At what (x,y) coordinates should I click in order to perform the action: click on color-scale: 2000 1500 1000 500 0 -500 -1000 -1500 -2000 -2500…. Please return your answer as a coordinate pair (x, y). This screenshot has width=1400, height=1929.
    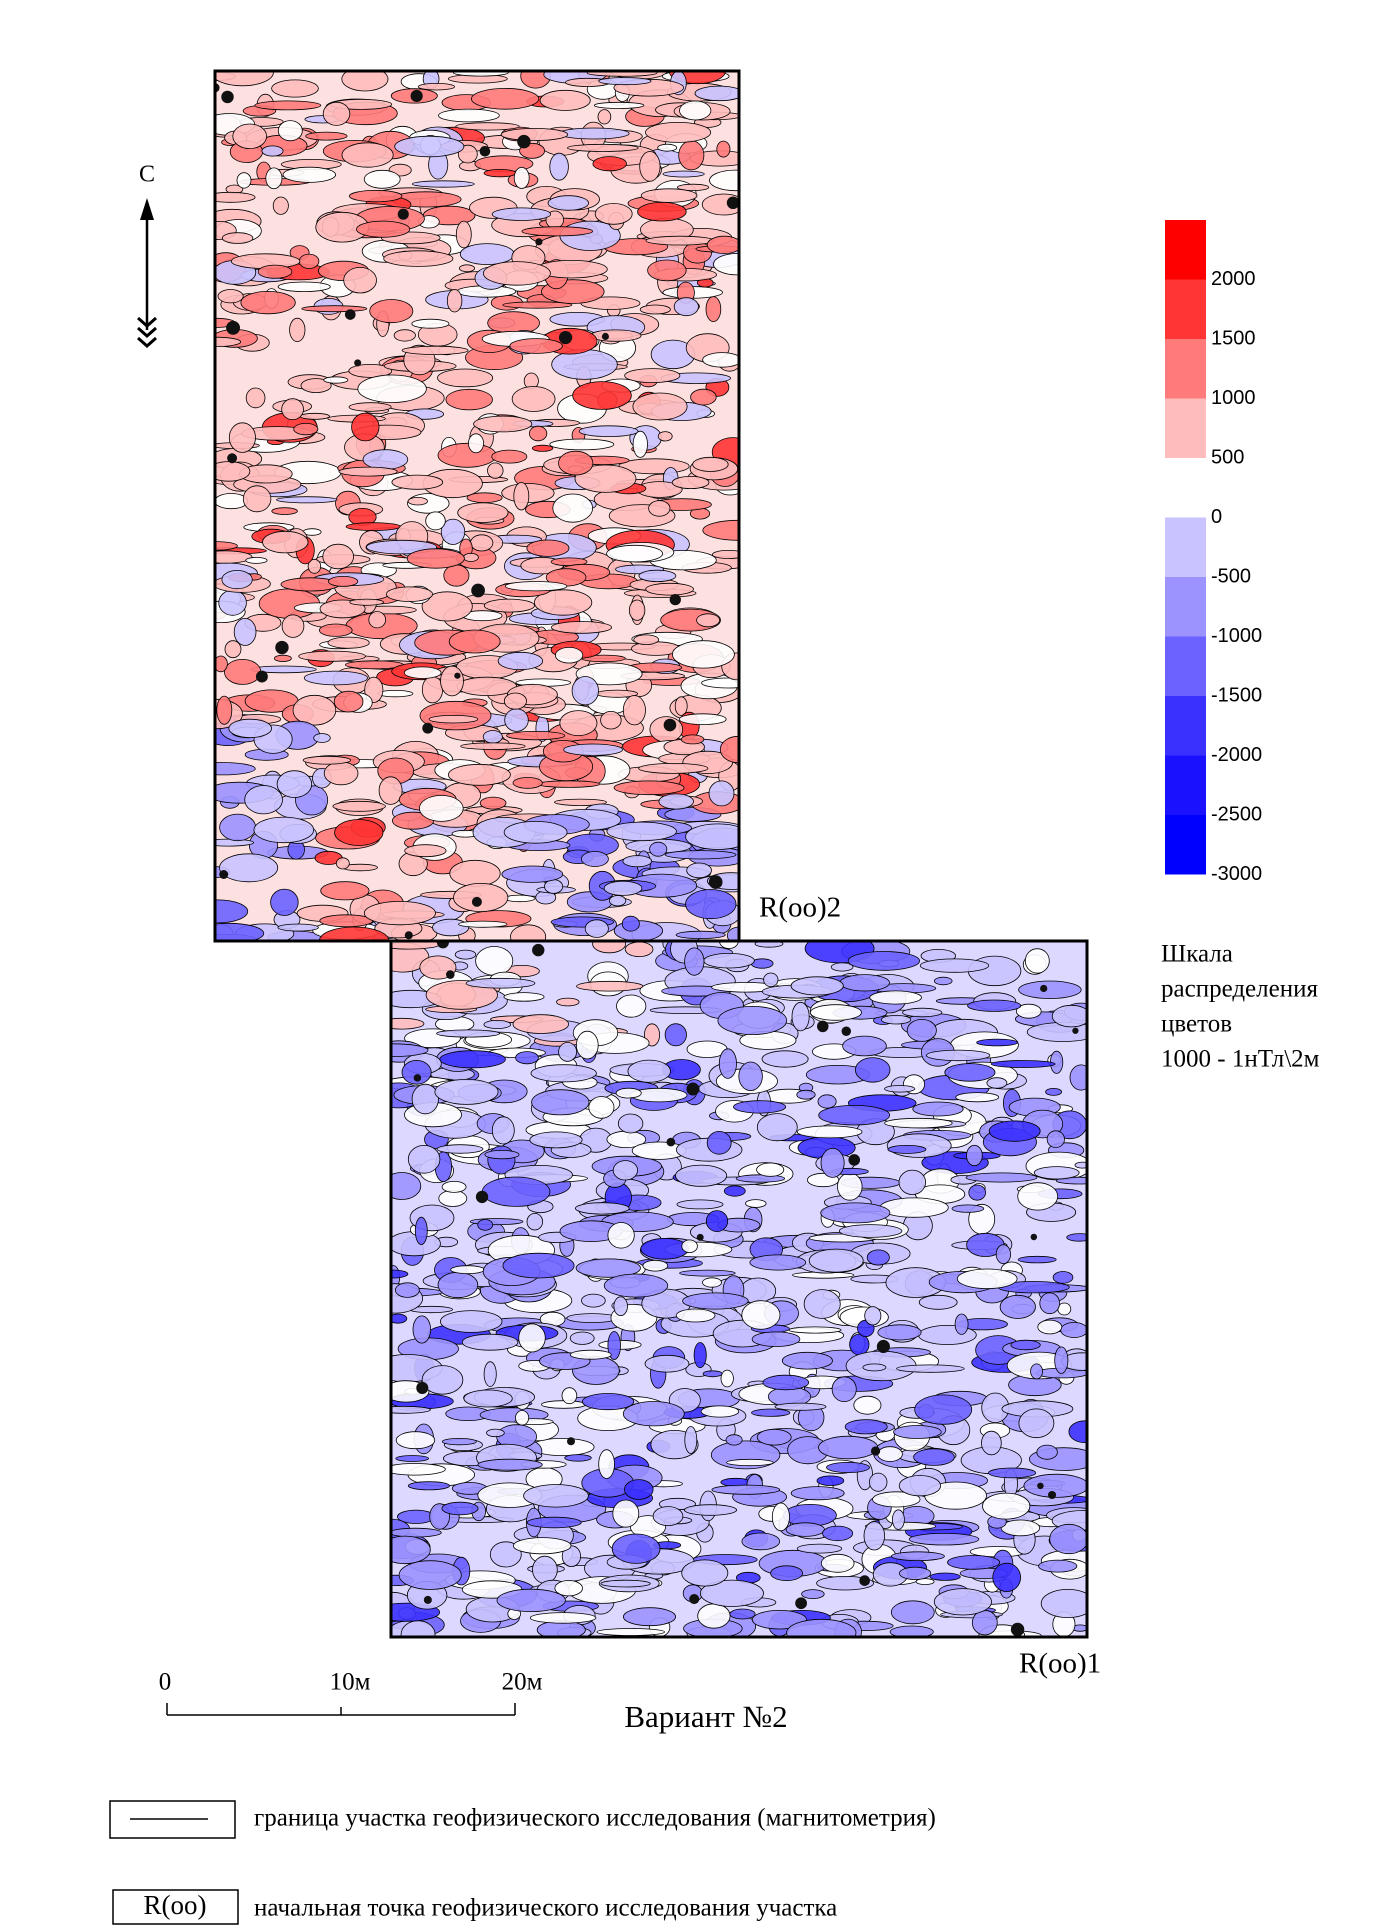
    Looking at the image, I should click on (1213, 552).